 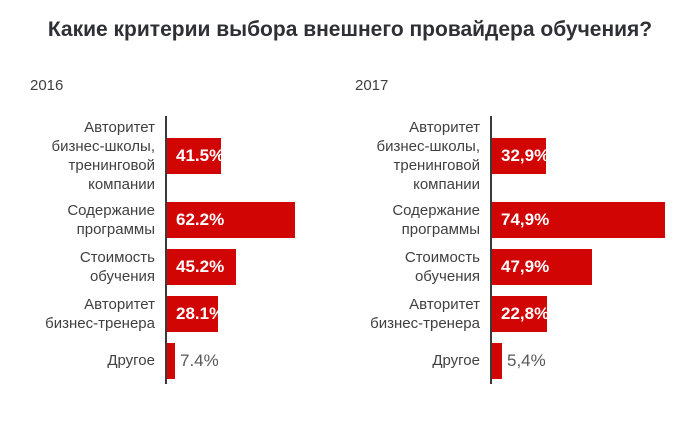 I want to click on chart-row-program-content: Содержание программы 74,9%, so click(x=512, y=219).